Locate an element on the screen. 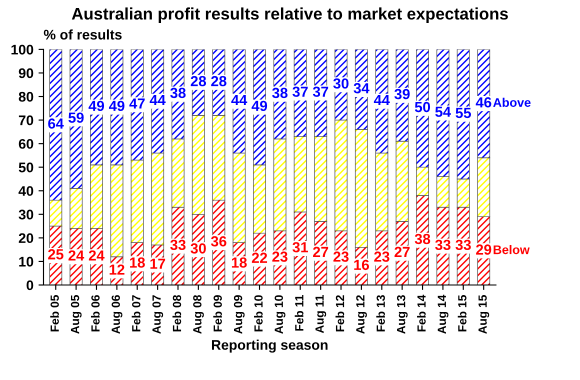 This screenshot has height=380, width=580. data-label: 16 is located at coordinates (361, 265).